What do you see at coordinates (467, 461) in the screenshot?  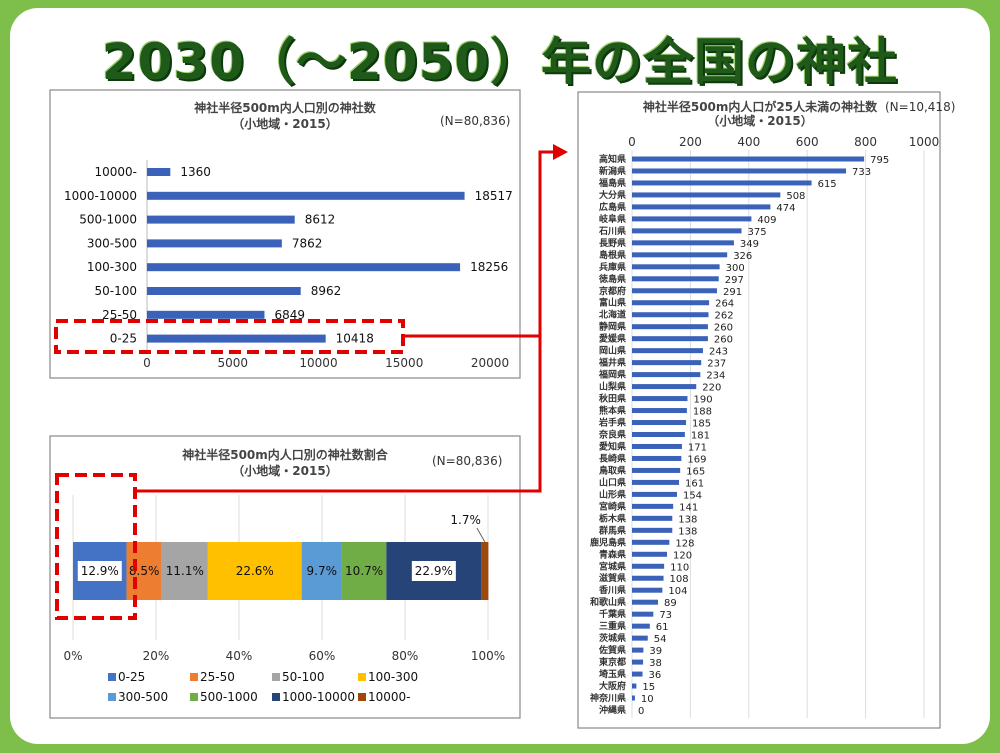 I see `chart2-note: (N=80,836)` at bounding box center [467, 461].